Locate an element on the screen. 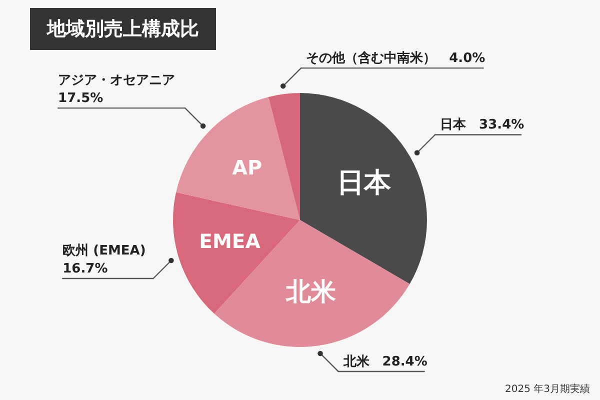  text: AP is located at coordinates (247, 168).